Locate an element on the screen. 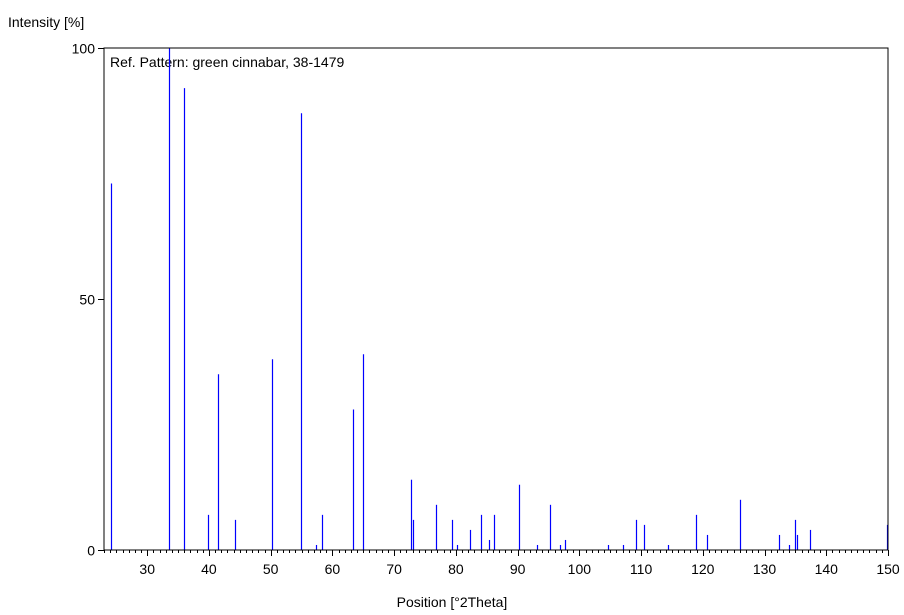 The image size is (904, 615). x-tick-label: 90 is located at coordinates (518, 569).